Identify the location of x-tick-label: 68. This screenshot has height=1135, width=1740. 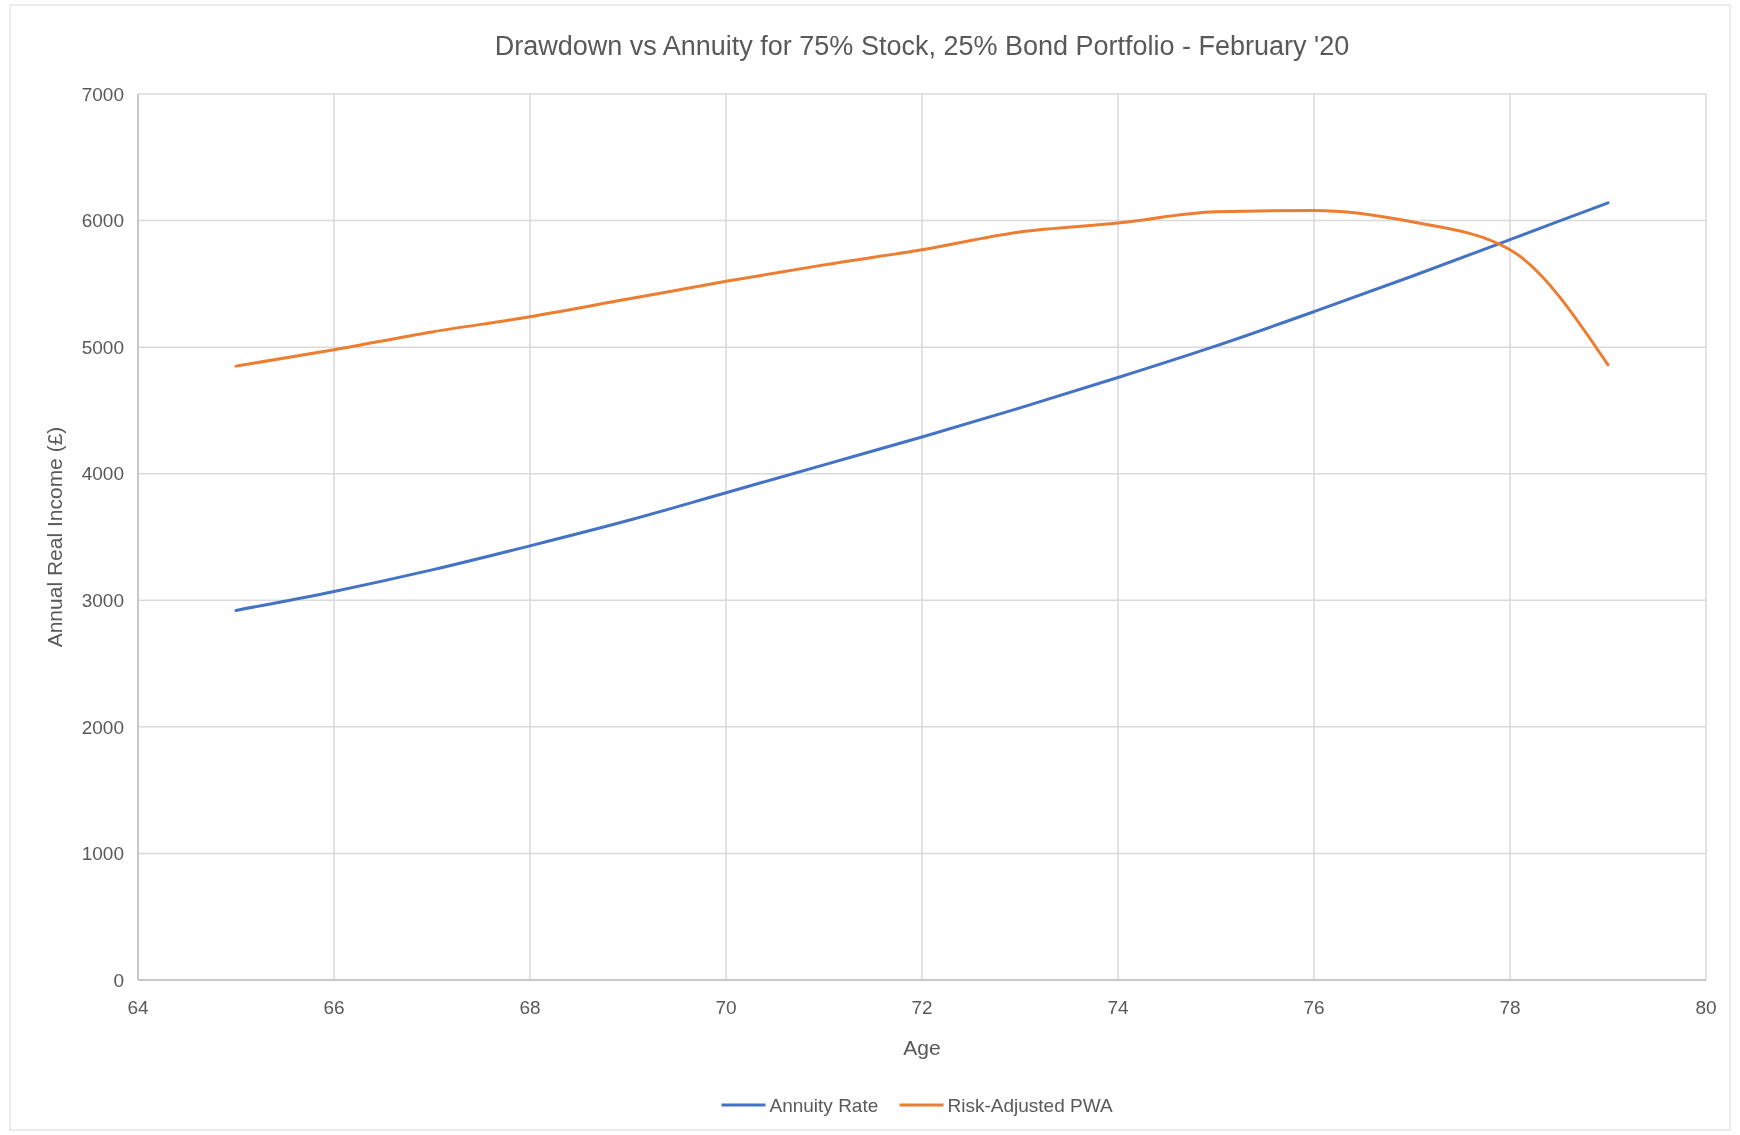
(530, 1007).